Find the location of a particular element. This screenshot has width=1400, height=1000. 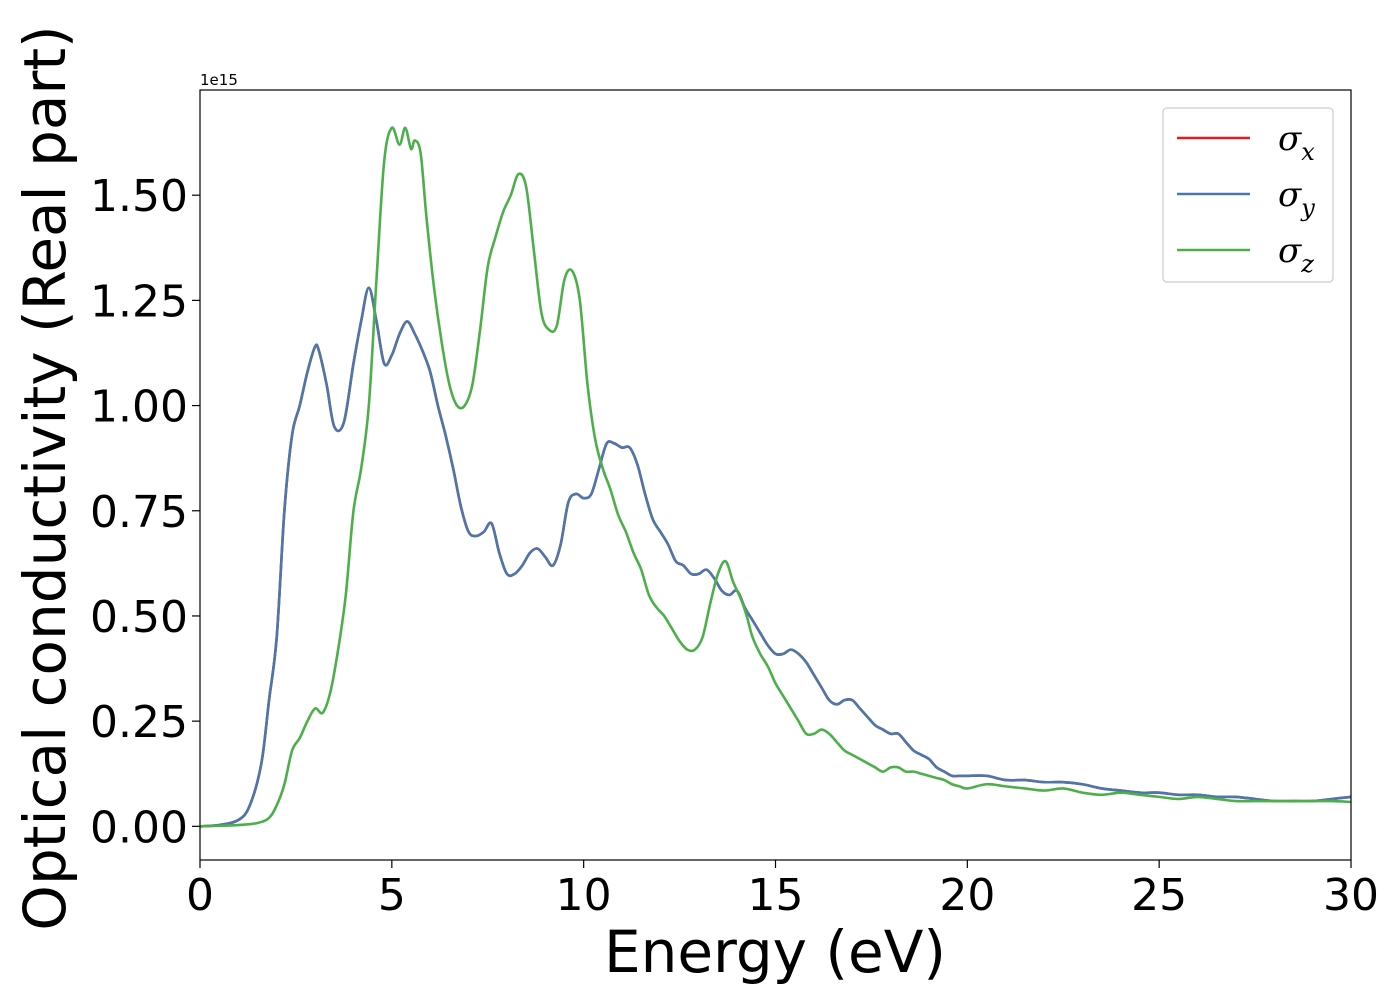

y-offset-label: 1e15 is located at coordinates (219, 80).